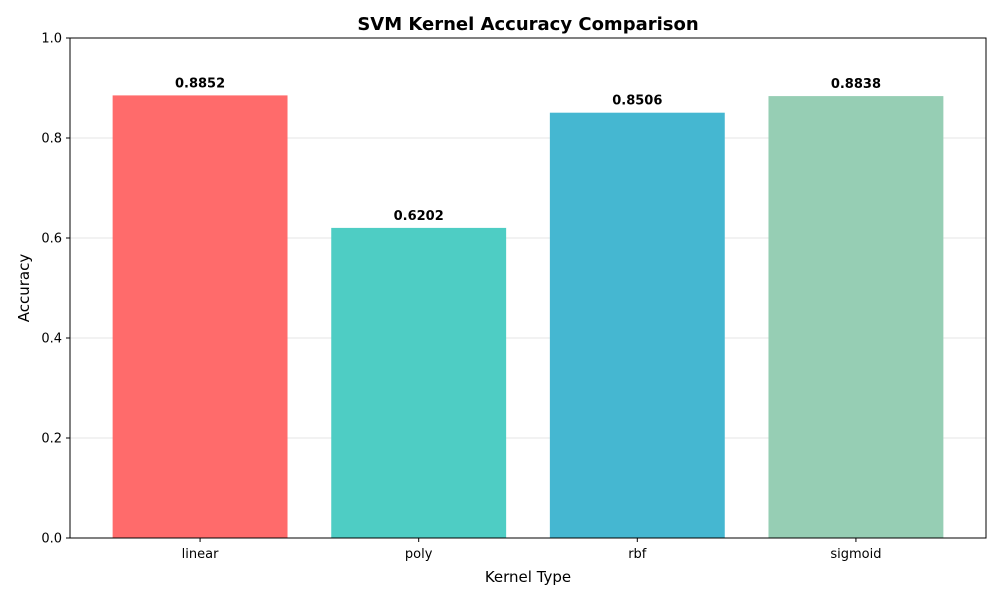 Image resolution: width=1000 pixels, height=604 pixels. What do you see at coordinates (855, 554) in the screenshot?
I see `x-tick-label: sigmoid` at bounding box center [855, 554].